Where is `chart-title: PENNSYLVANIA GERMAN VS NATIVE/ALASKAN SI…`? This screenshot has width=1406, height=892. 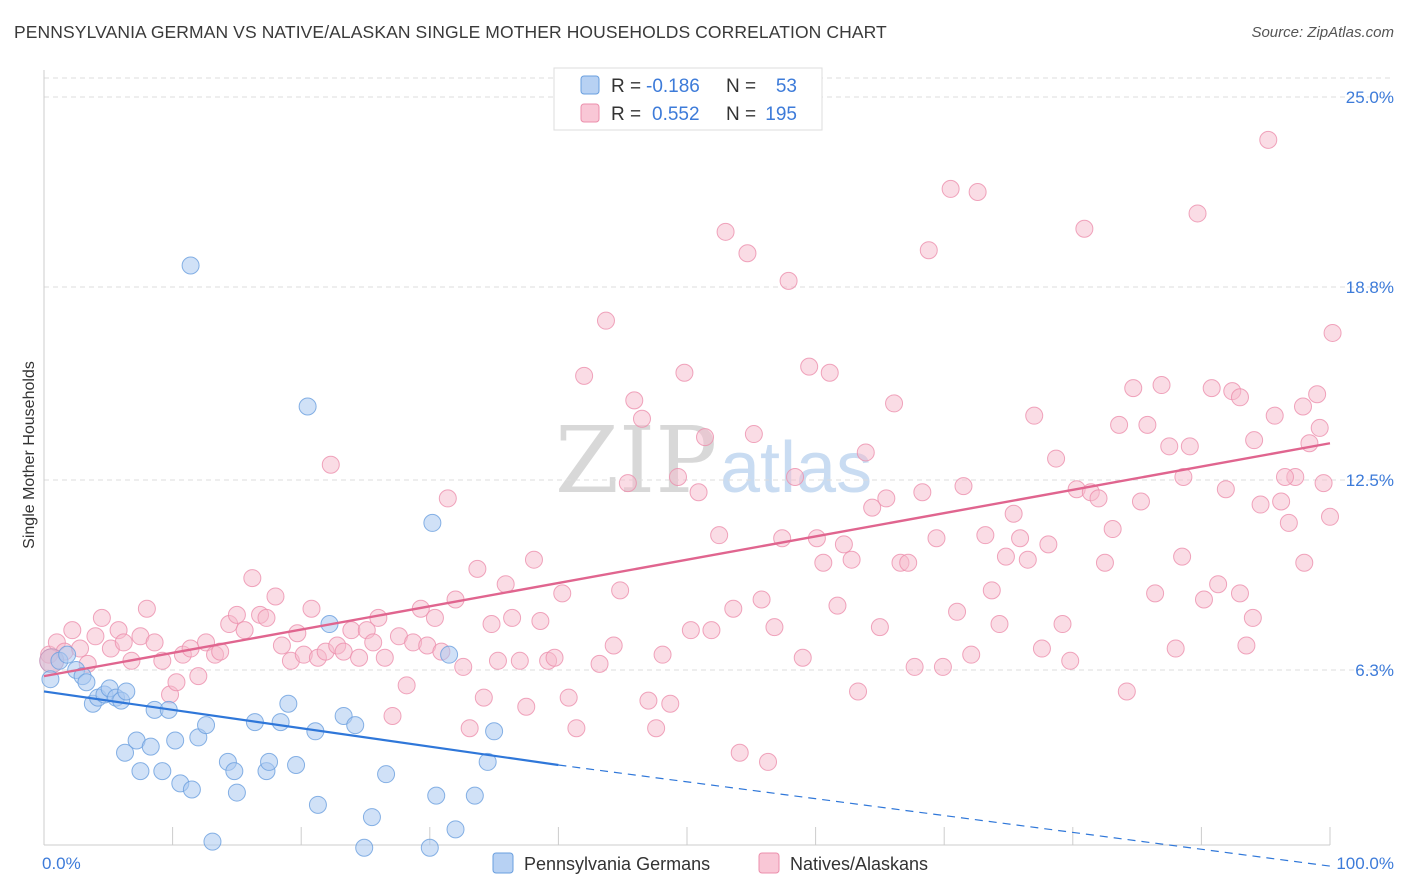
chart-title: PENNSYLVANIA GERMAN VS NATIVE/ALASKAN SI… is located at coordinates (450, 32).